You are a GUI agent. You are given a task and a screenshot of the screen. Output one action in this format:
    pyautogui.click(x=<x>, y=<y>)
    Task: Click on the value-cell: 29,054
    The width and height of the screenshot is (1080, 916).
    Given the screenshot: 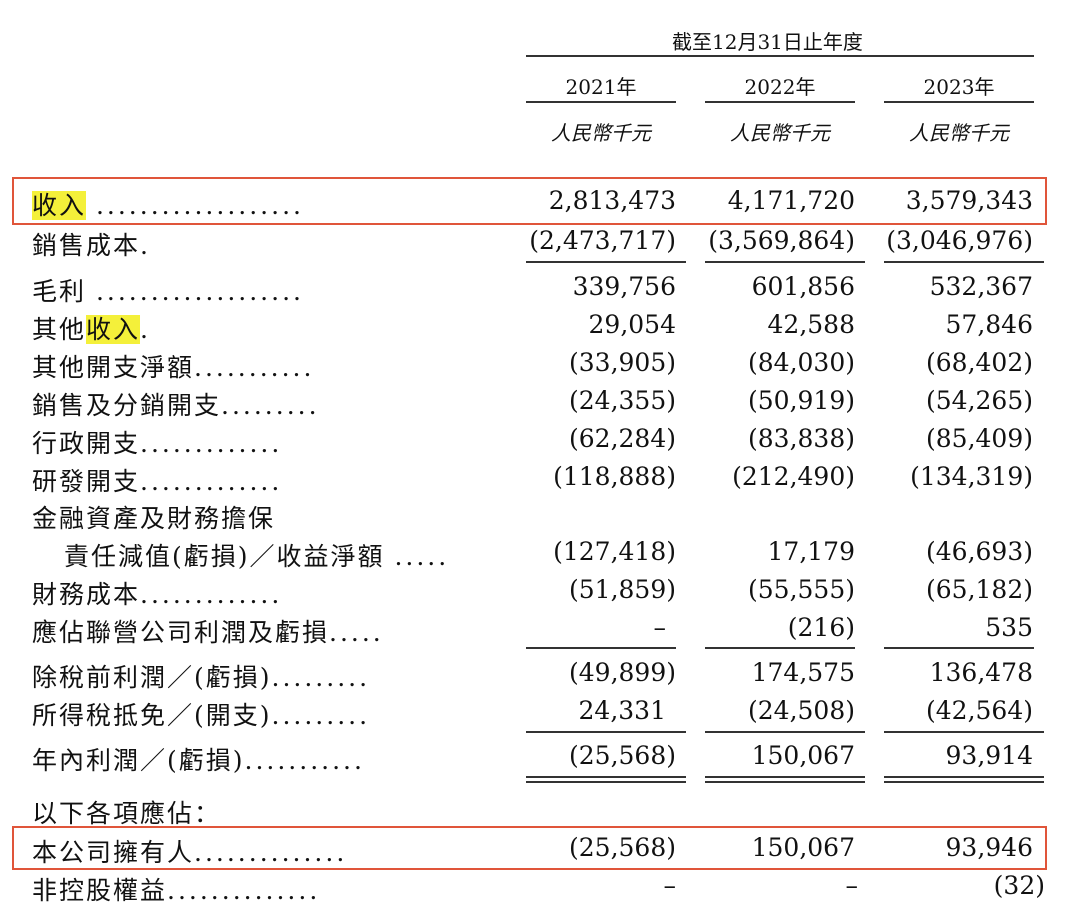 What is the action you would take?
    pyautogui.click(x=632, y=324)
    